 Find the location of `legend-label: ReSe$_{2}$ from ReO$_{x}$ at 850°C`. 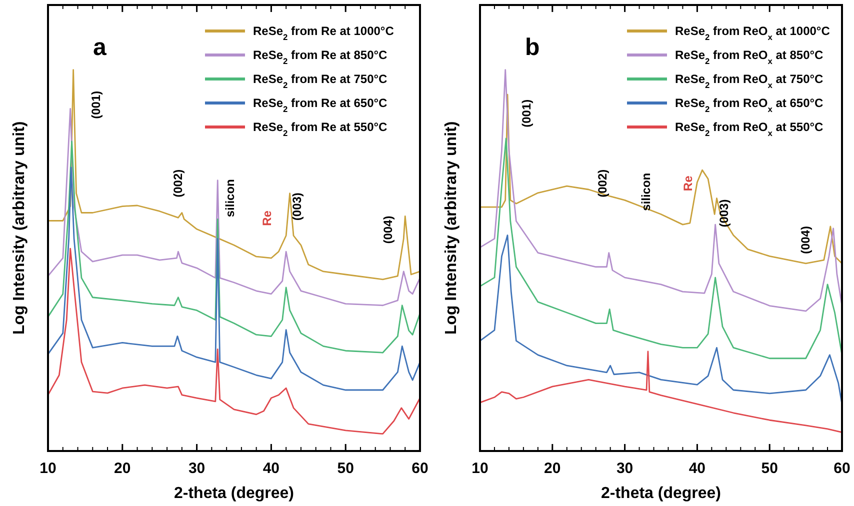

legend-label: ReSe$_{2}$ from ReO$_{x}$ at 850°C is located at coordinates (749, 57).